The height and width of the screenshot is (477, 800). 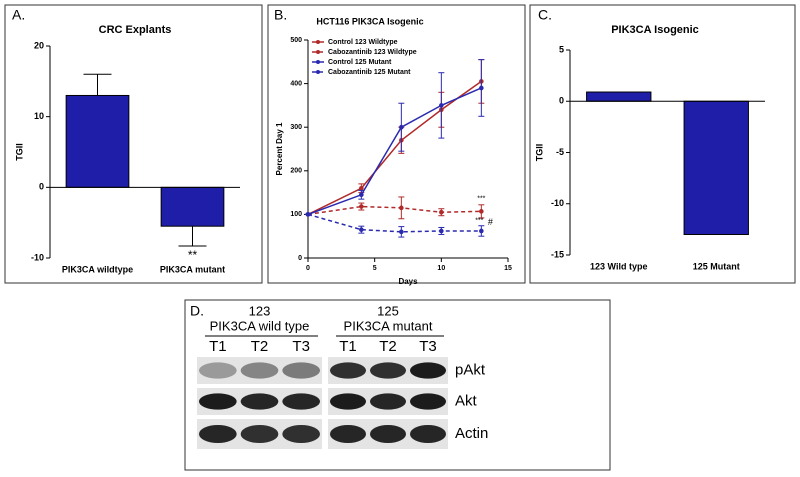 I want to click on panel-label: A., so click(x=18, y=15).